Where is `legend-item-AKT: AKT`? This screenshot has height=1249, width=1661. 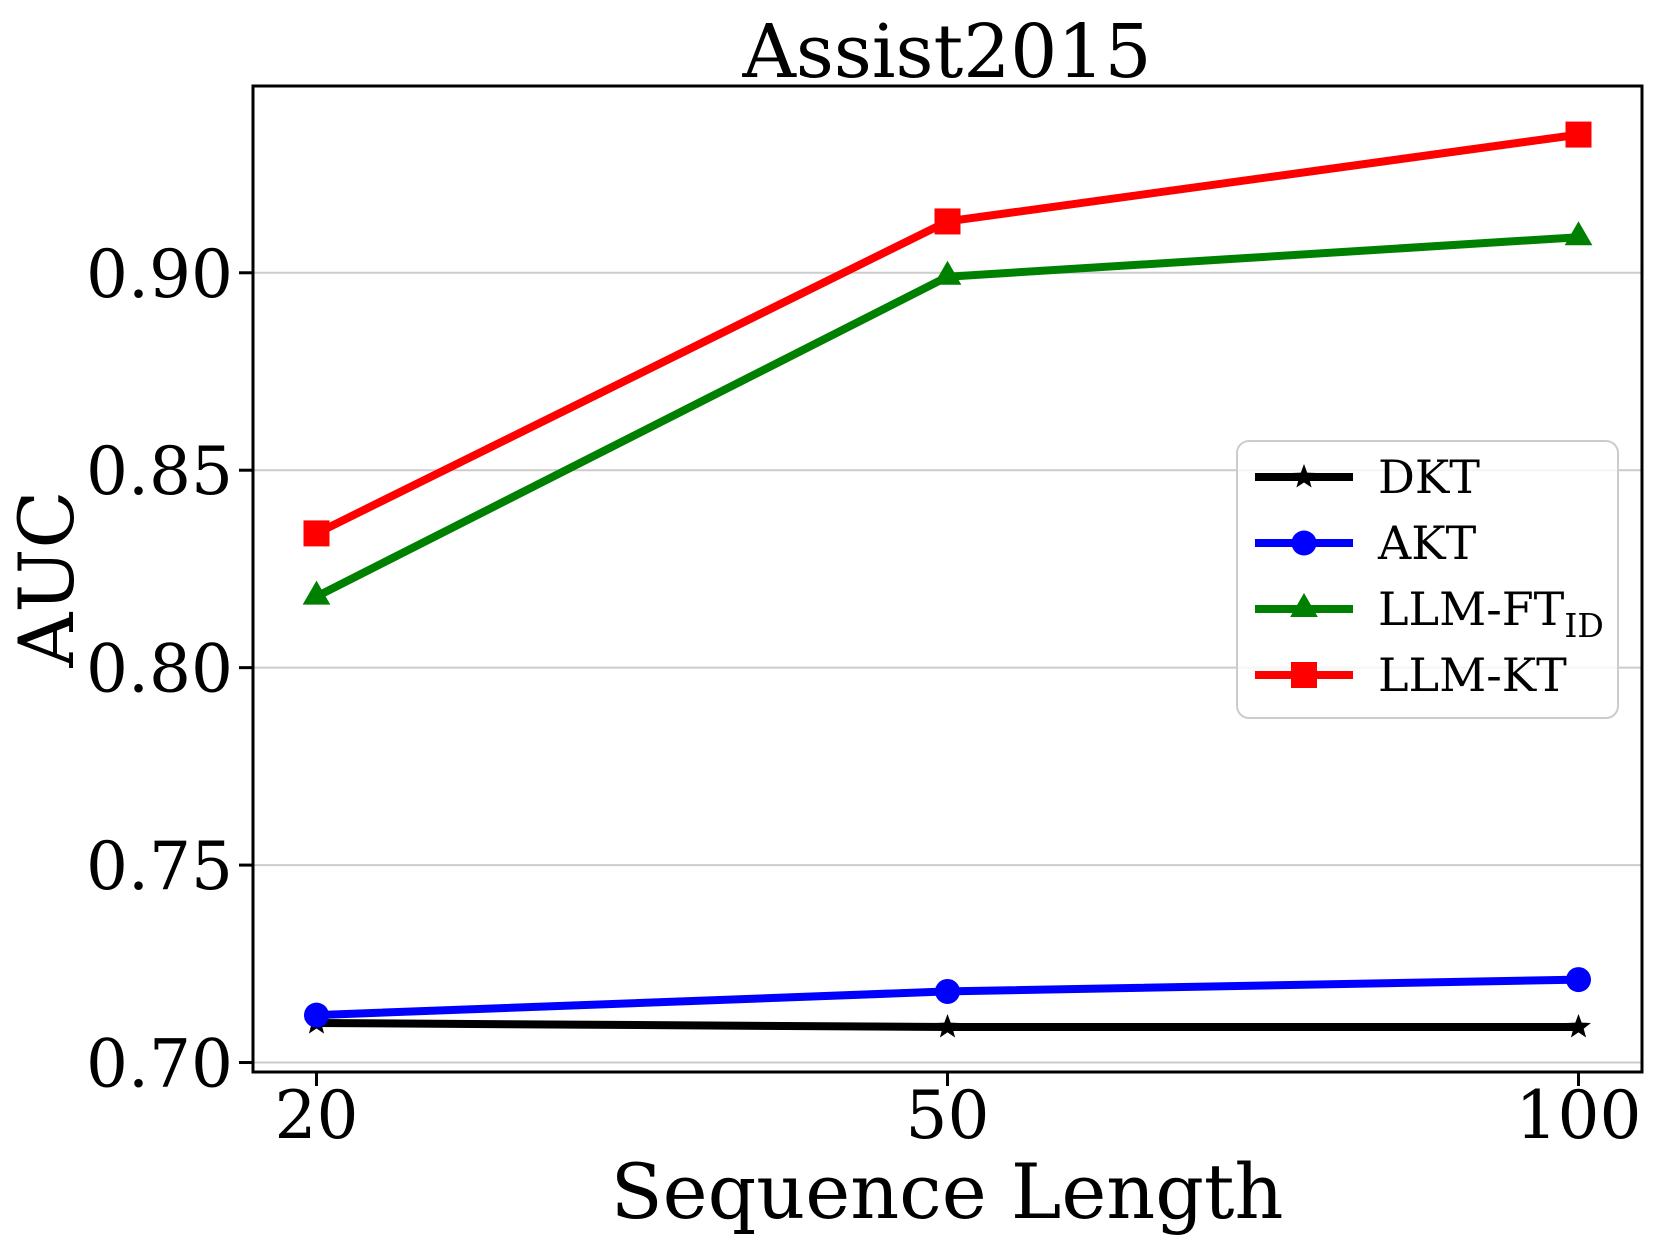 legend-item-AKT: AKT is located at coordinates (1366, 543).